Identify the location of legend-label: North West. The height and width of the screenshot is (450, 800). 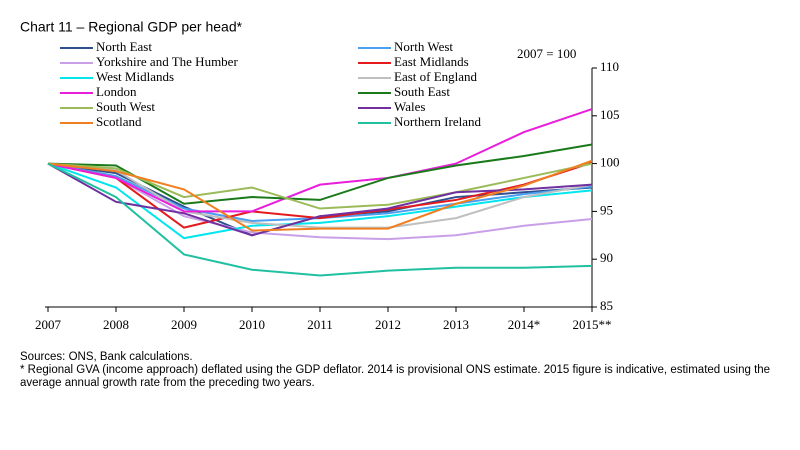
(423, 46).